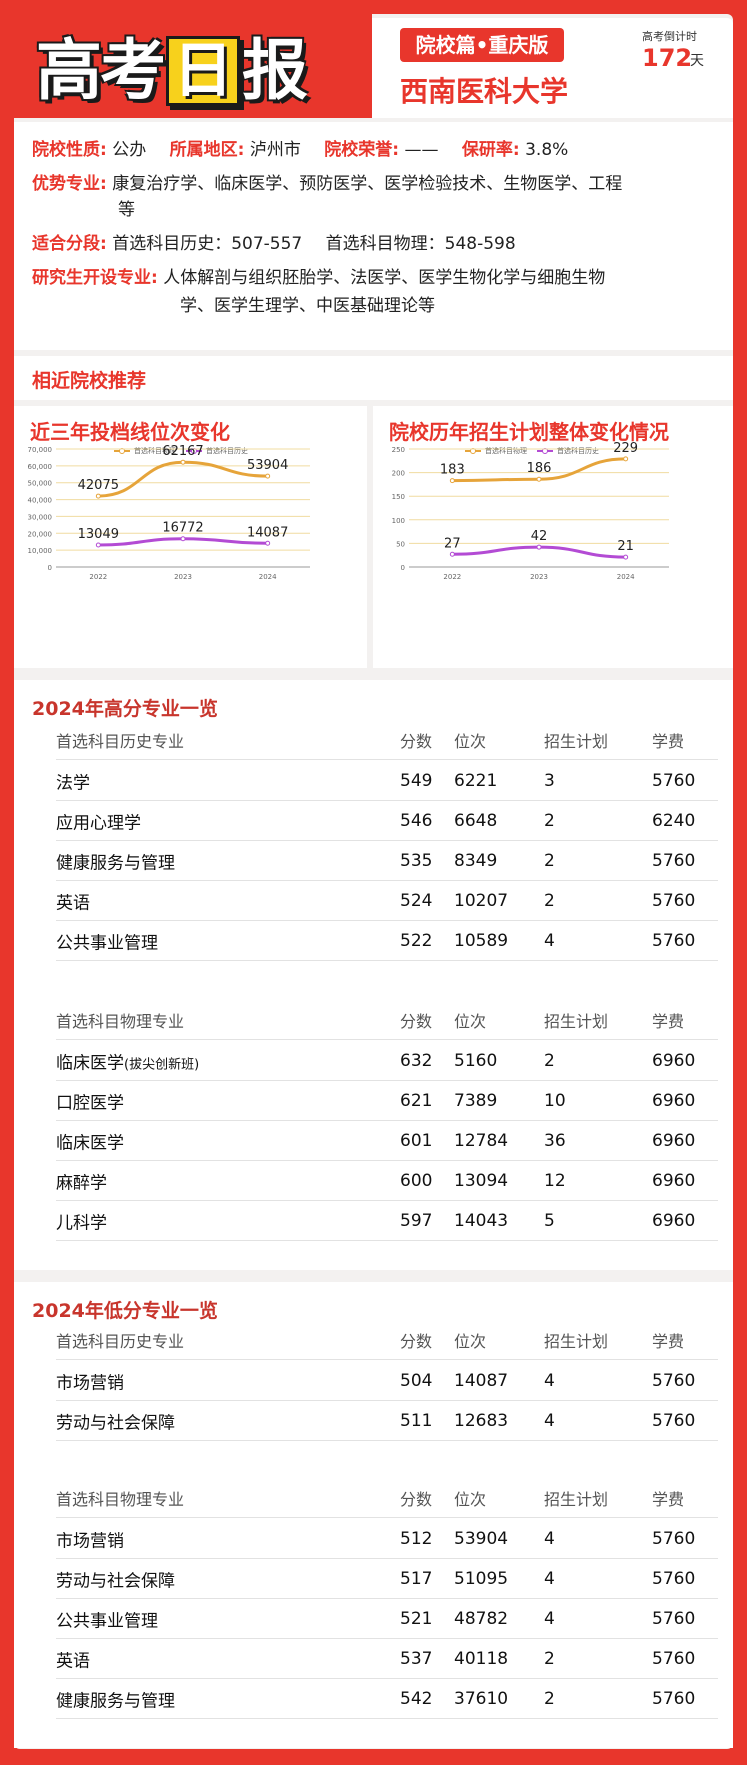  I want to click on cell-score: 632, so click(416, 1061).